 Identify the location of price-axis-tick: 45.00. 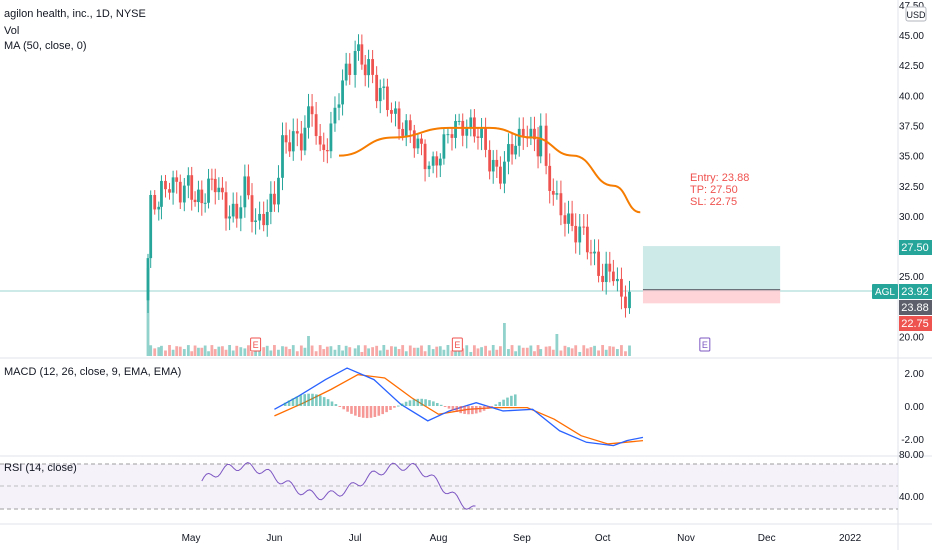
(911, 36).